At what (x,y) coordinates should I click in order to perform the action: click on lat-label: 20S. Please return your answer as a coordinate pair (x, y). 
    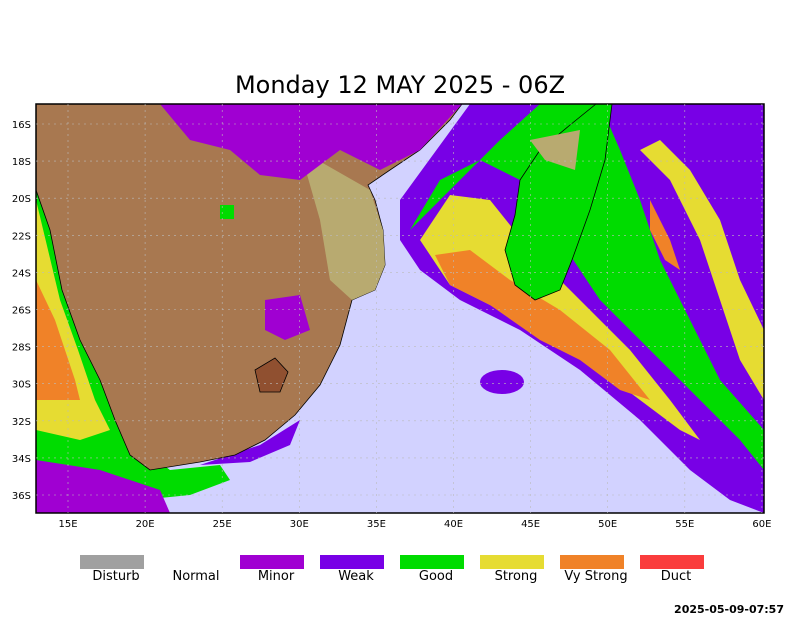
    Looking at the image, I should click on (21, 199).